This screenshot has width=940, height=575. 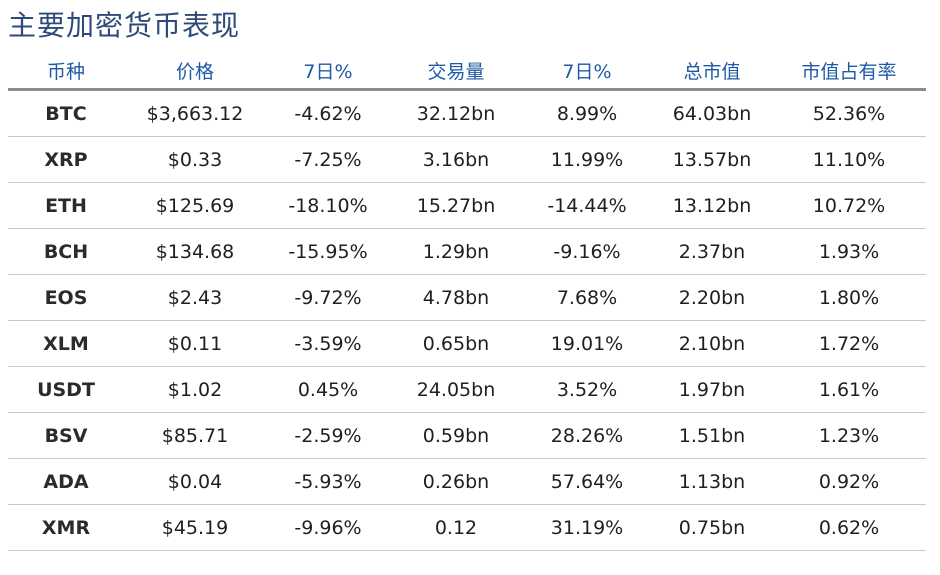 I want to click on cell-market-share: 0.62%, so click(x=849, y=527).